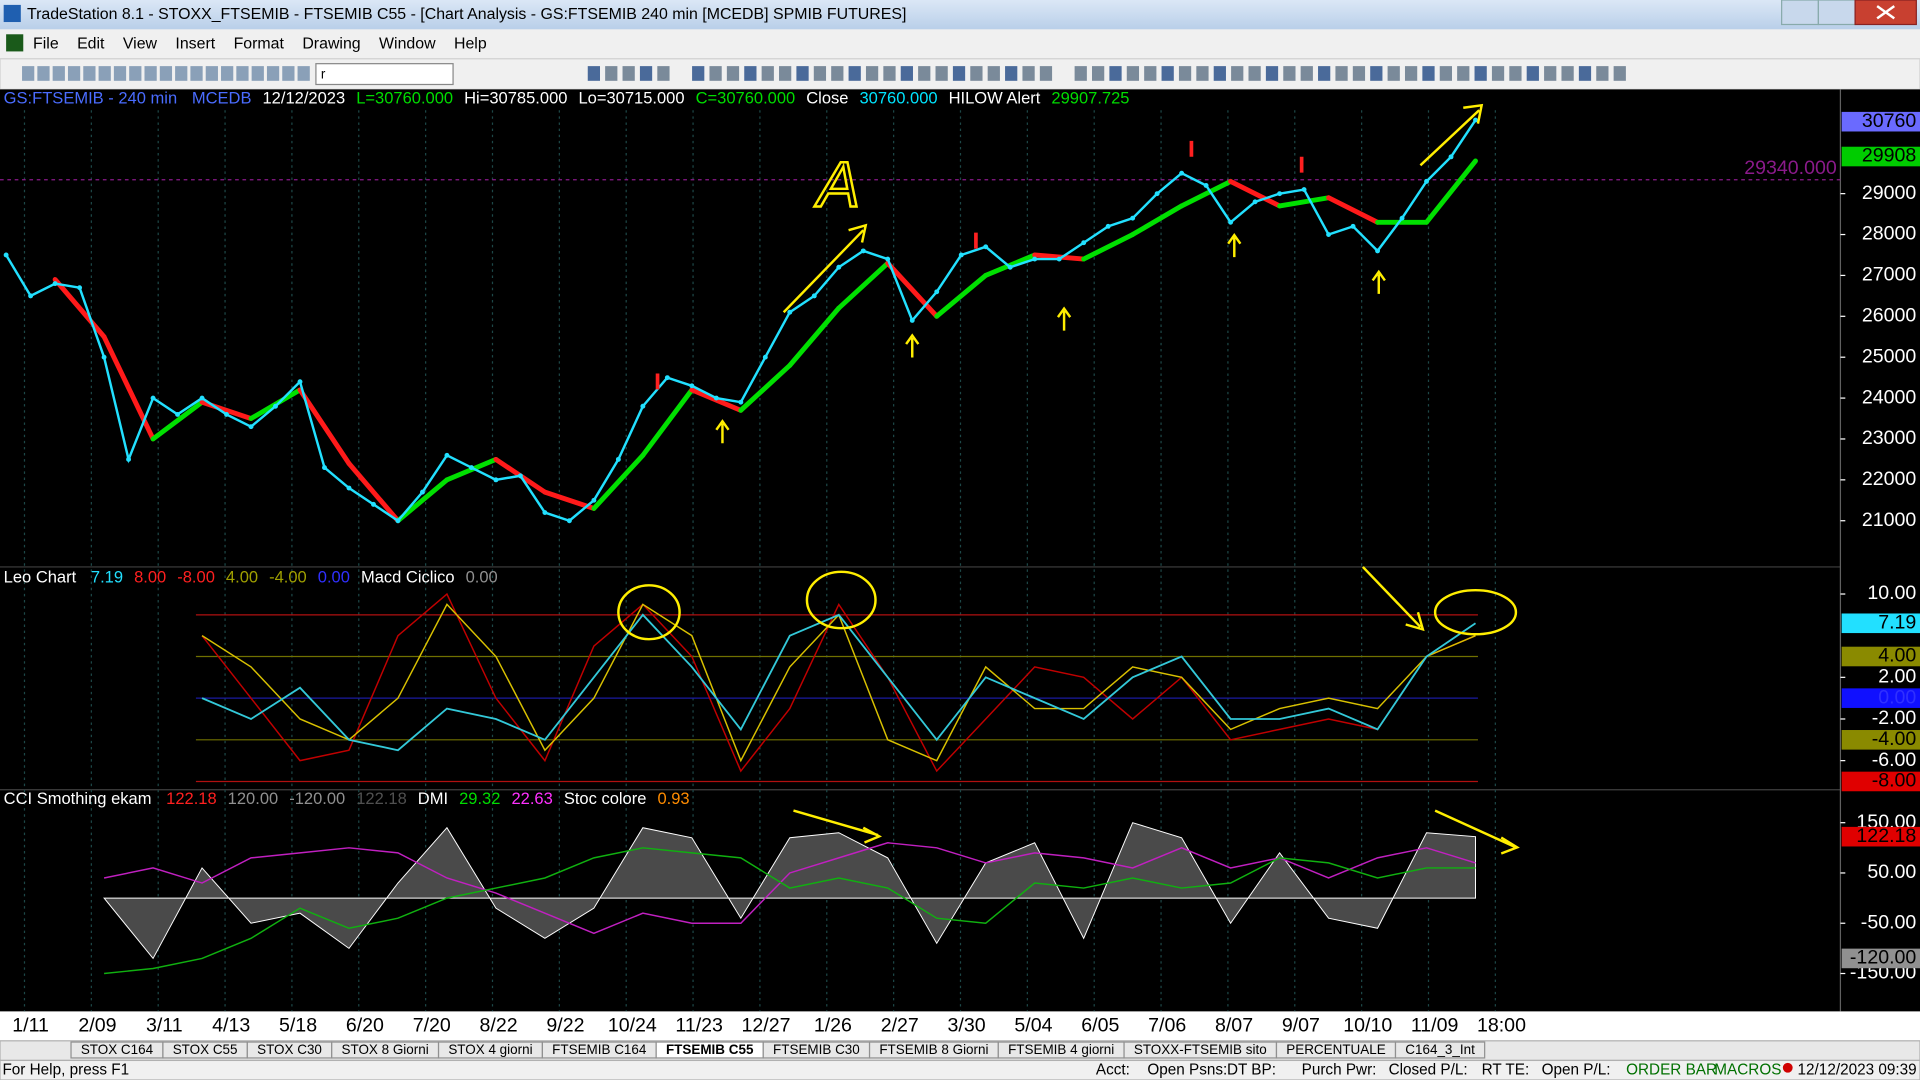 This screenshot has height=1080, width=1920. Describe the element at coordinates (1891, 593) in the screenshot. I see `y-tick-label: 10.00` at that location.